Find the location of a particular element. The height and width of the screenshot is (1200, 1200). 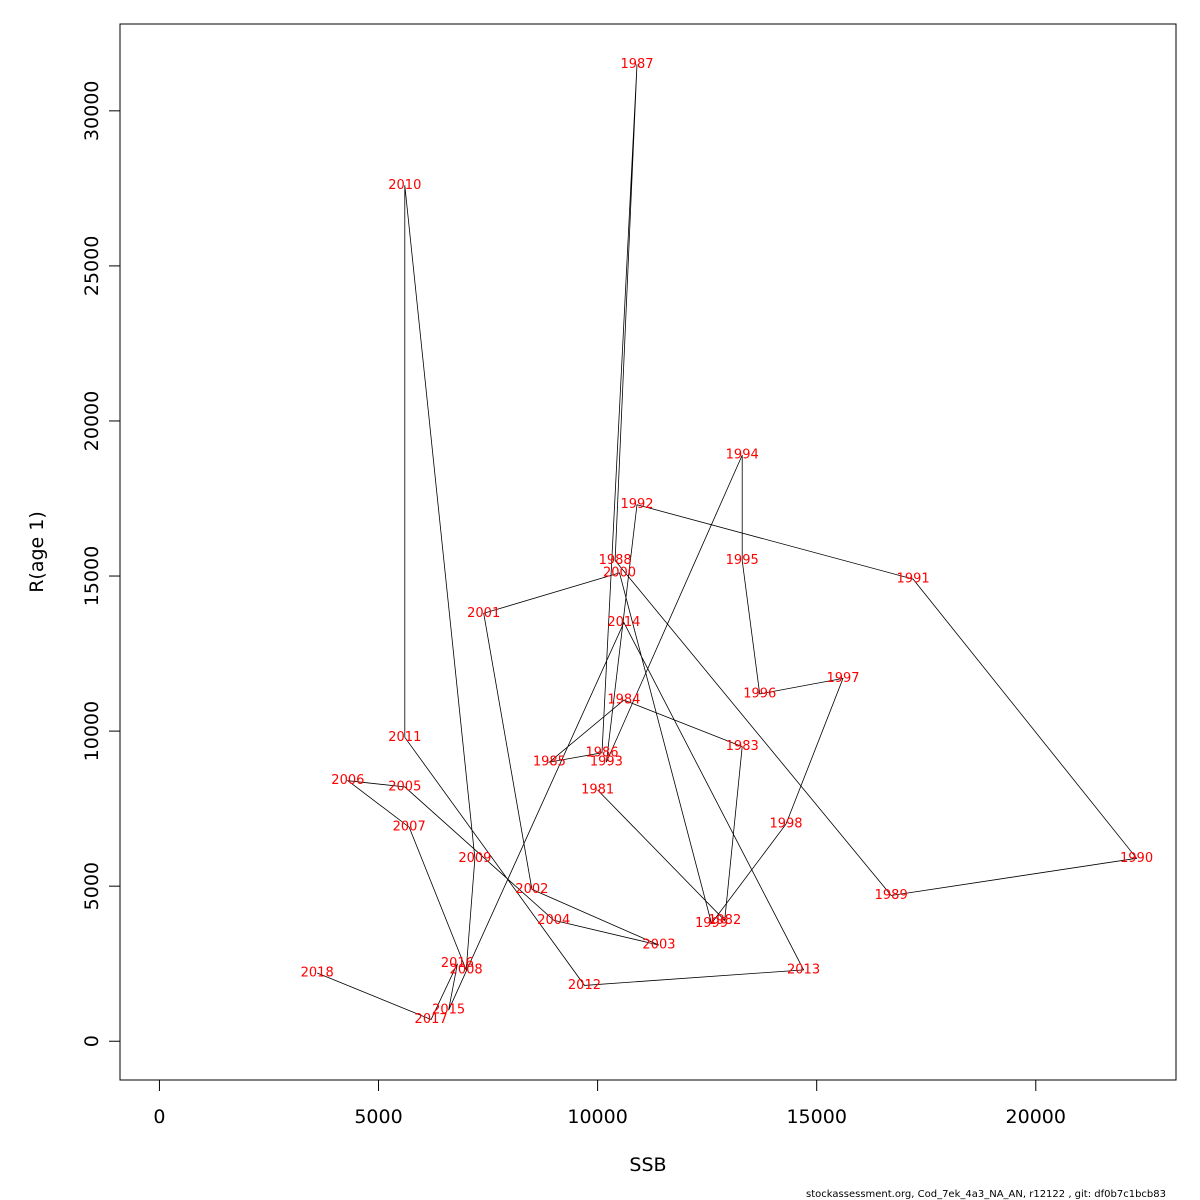

year-label: 2010 is located at coordinates (404, 185).